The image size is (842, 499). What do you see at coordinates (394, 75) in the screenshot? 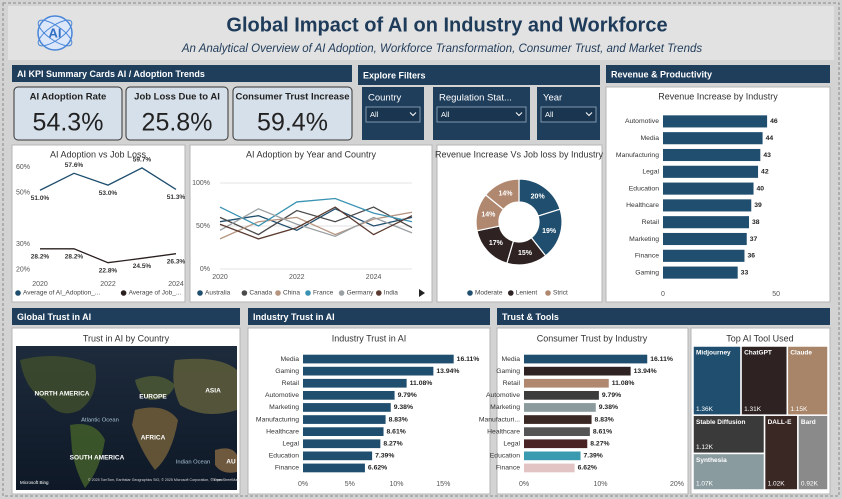
I see `section-title: Explore Filters` at bounding box center [394, 75].